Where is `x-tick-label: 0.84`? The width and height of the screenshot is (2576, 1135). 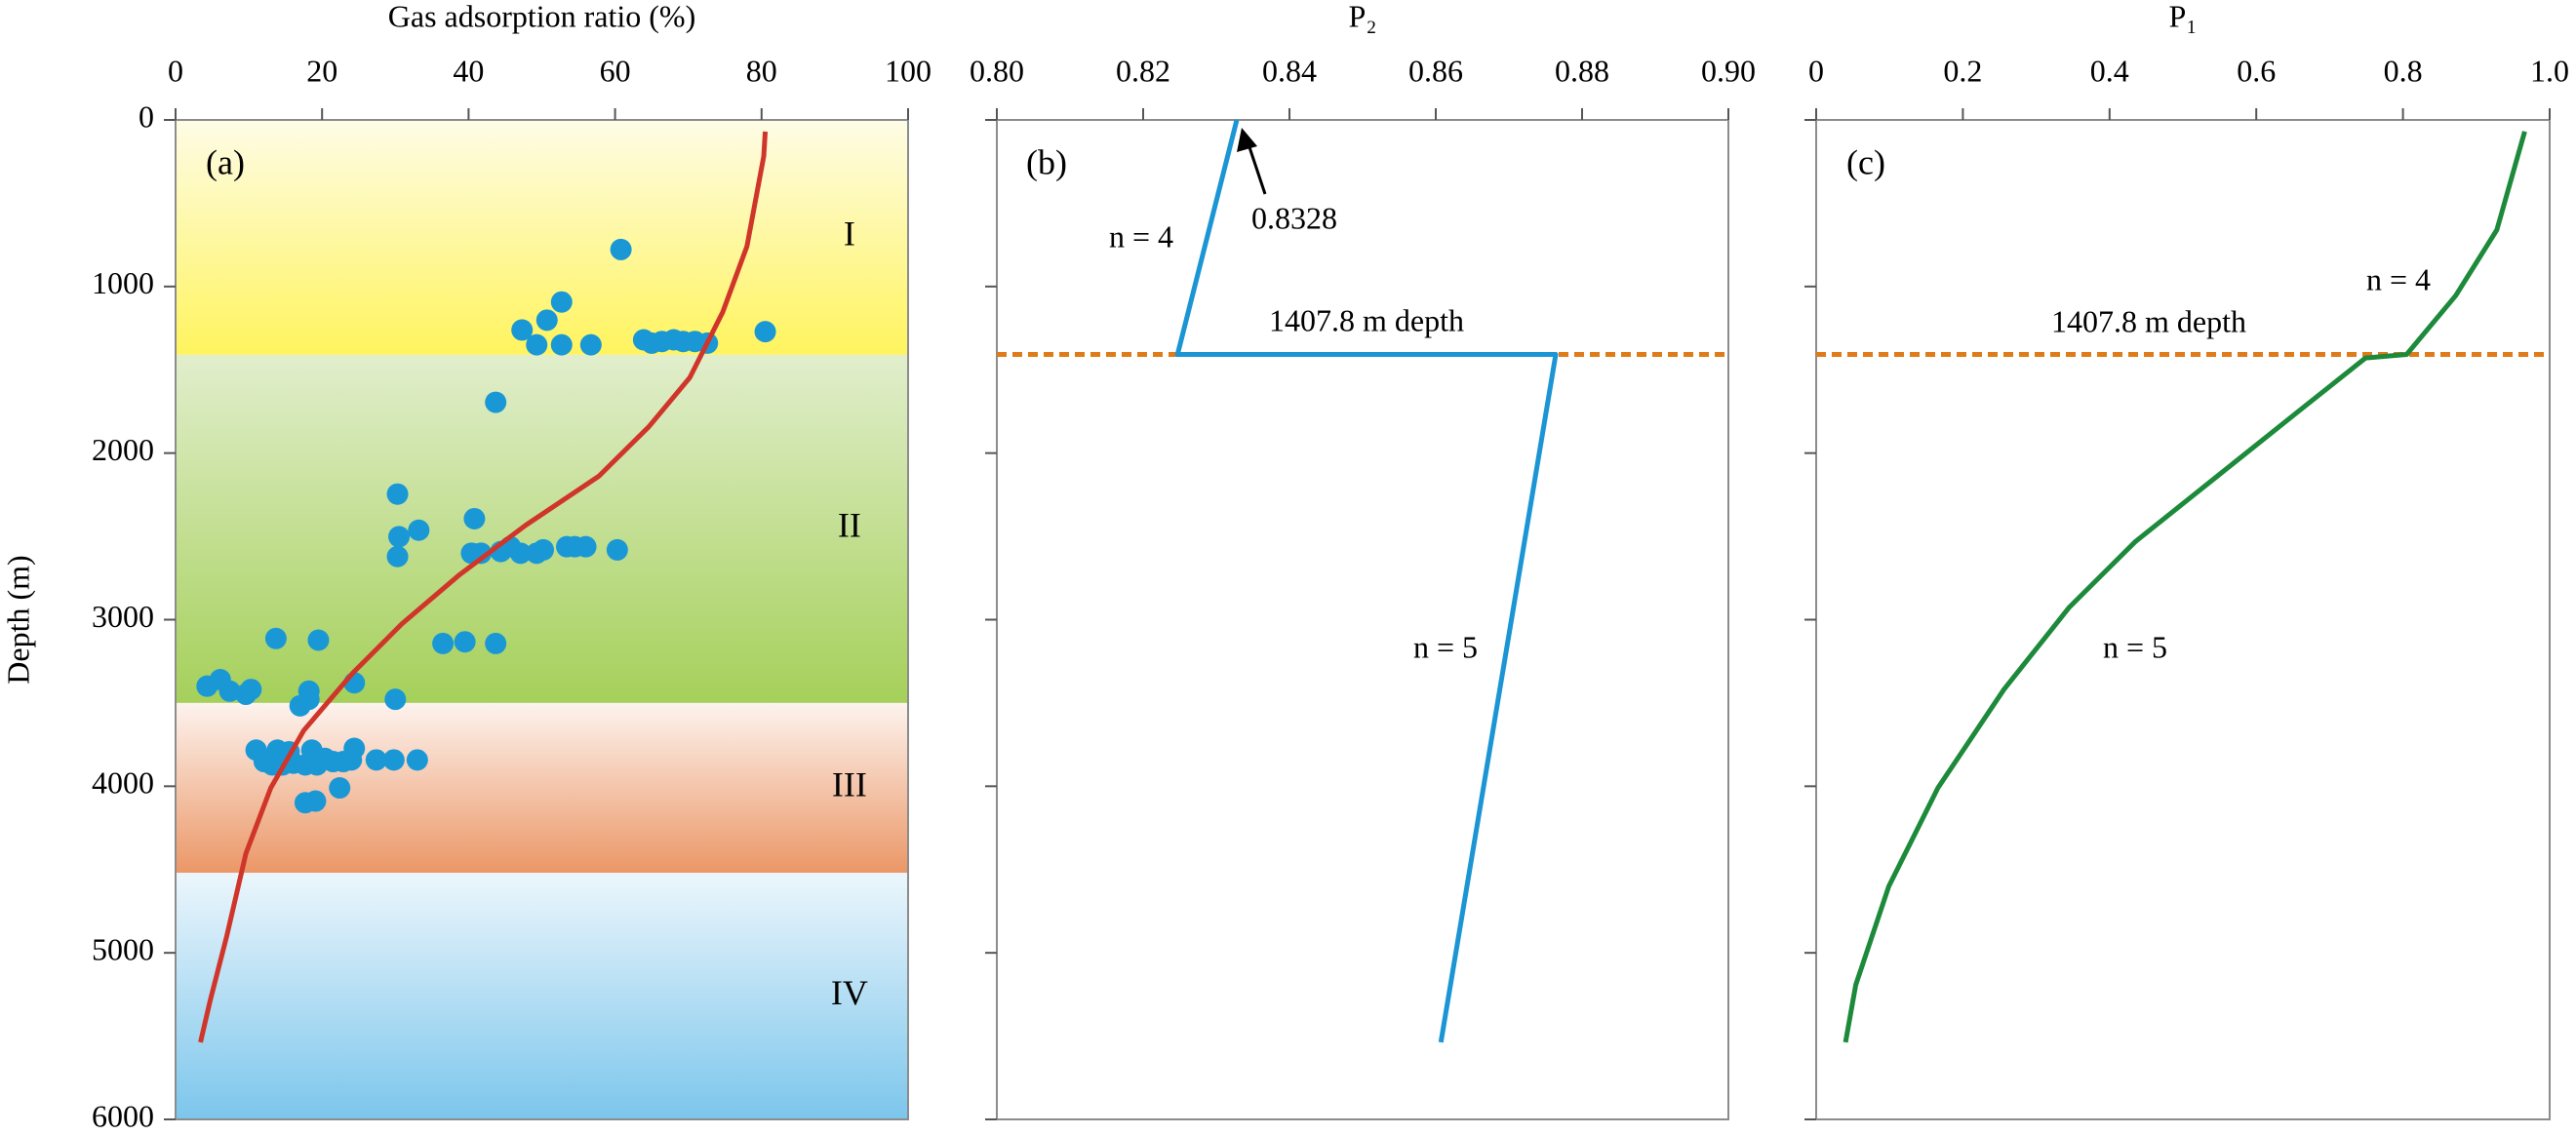
x-tick-label: 0.84 is located at coordinates (1289, 71).